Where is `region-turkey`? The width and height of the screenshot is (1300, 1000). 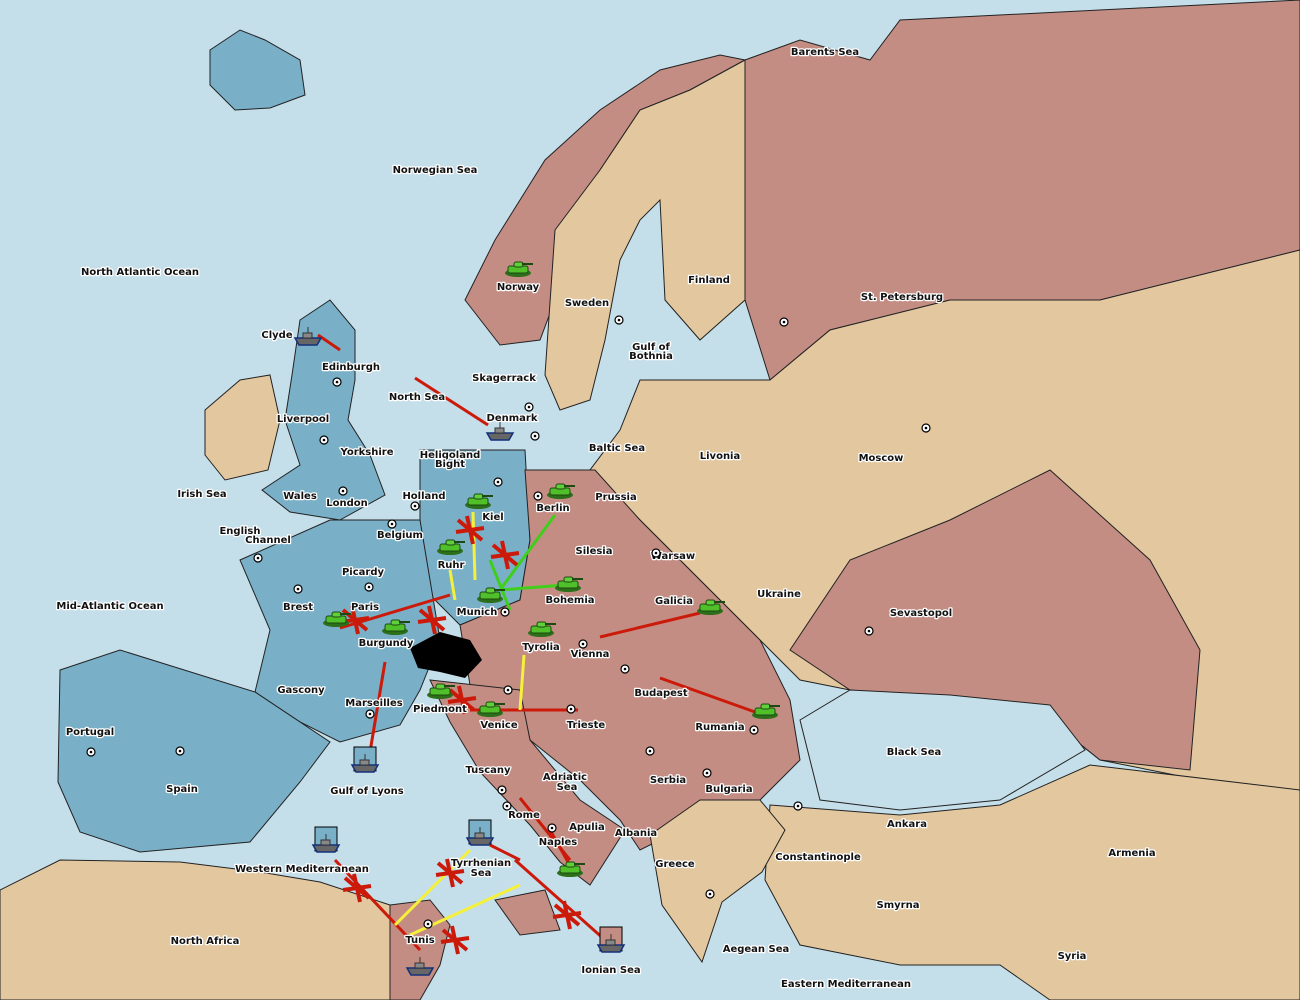 region-turkey is located at coordinates (1032, 882).